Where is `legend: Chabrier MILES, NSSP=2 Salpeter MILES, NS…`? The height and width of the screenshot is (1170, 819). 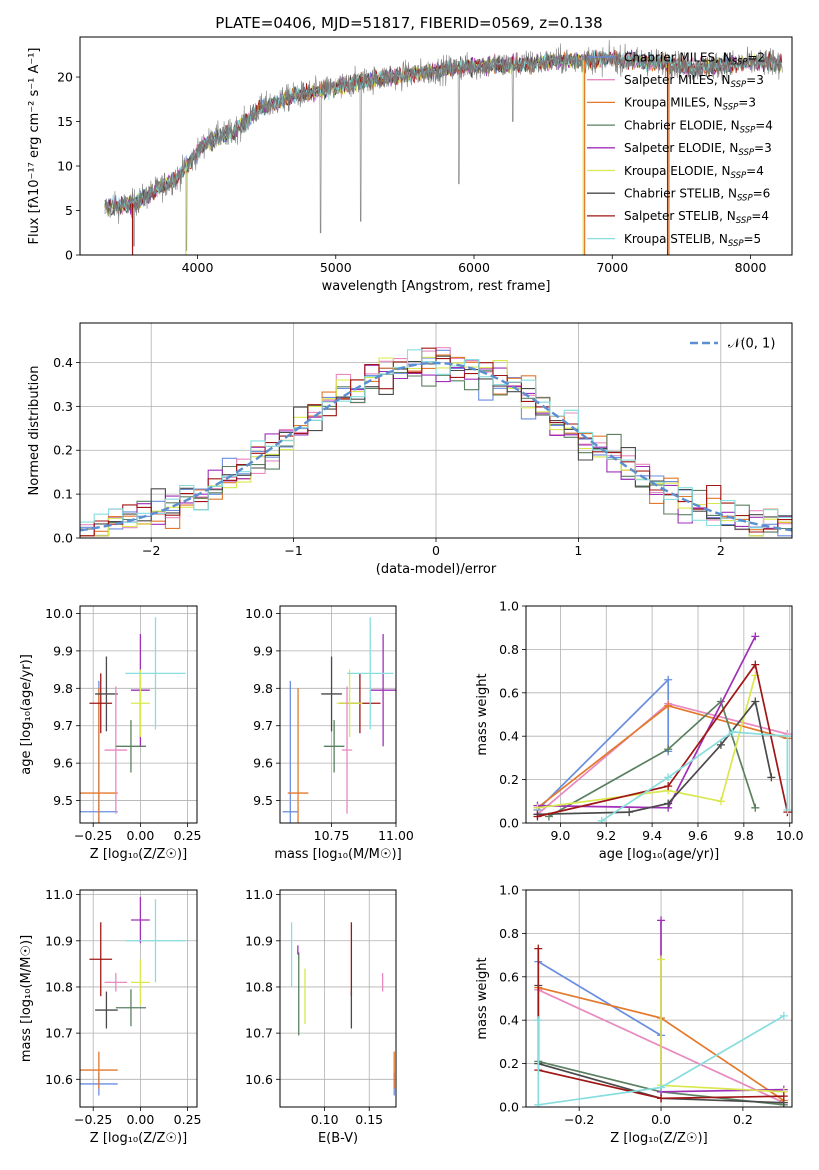 legend: Chabrier MILES, NSSP=2 Salpeter MILES, NS… is located at coordinates (680, 149).